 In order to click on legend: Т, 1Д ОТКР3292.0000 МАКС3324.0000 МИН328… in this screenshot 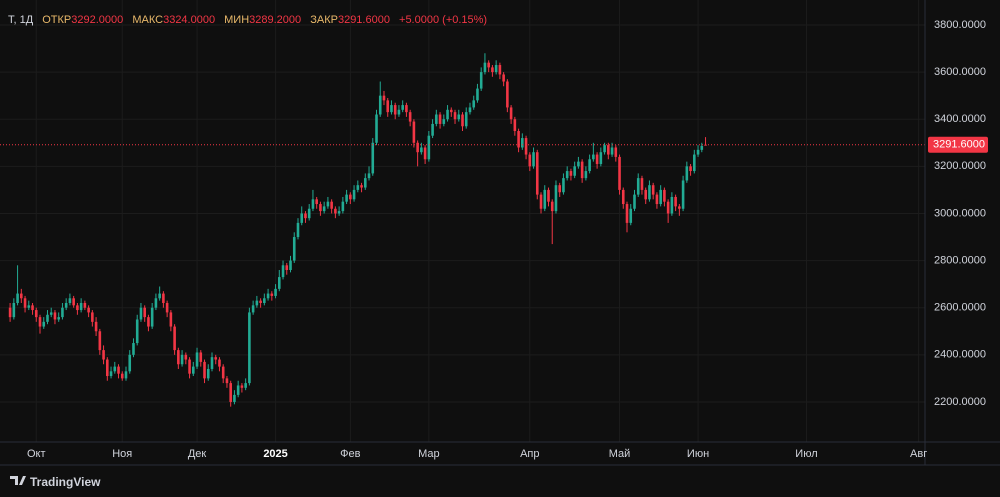, I will do `click(247, 20)`.